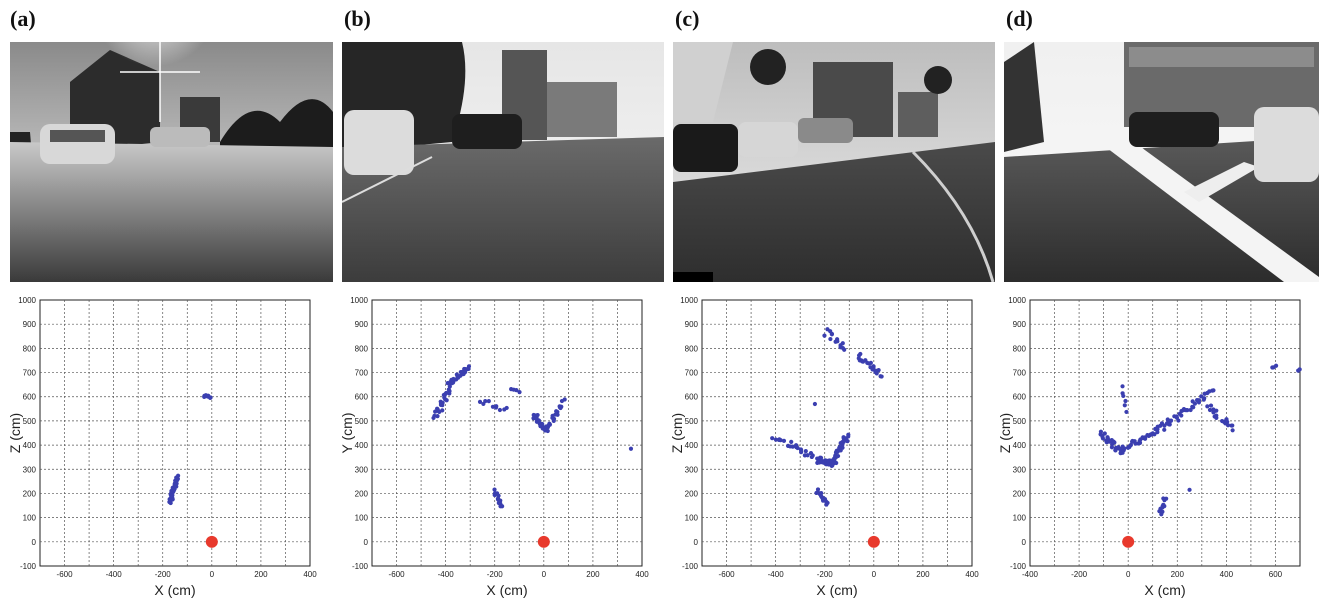  What do you see at coordinates (362, 324) in the screenshot?
I see `y-tick-label: 900` at bounding box center [362, 324].